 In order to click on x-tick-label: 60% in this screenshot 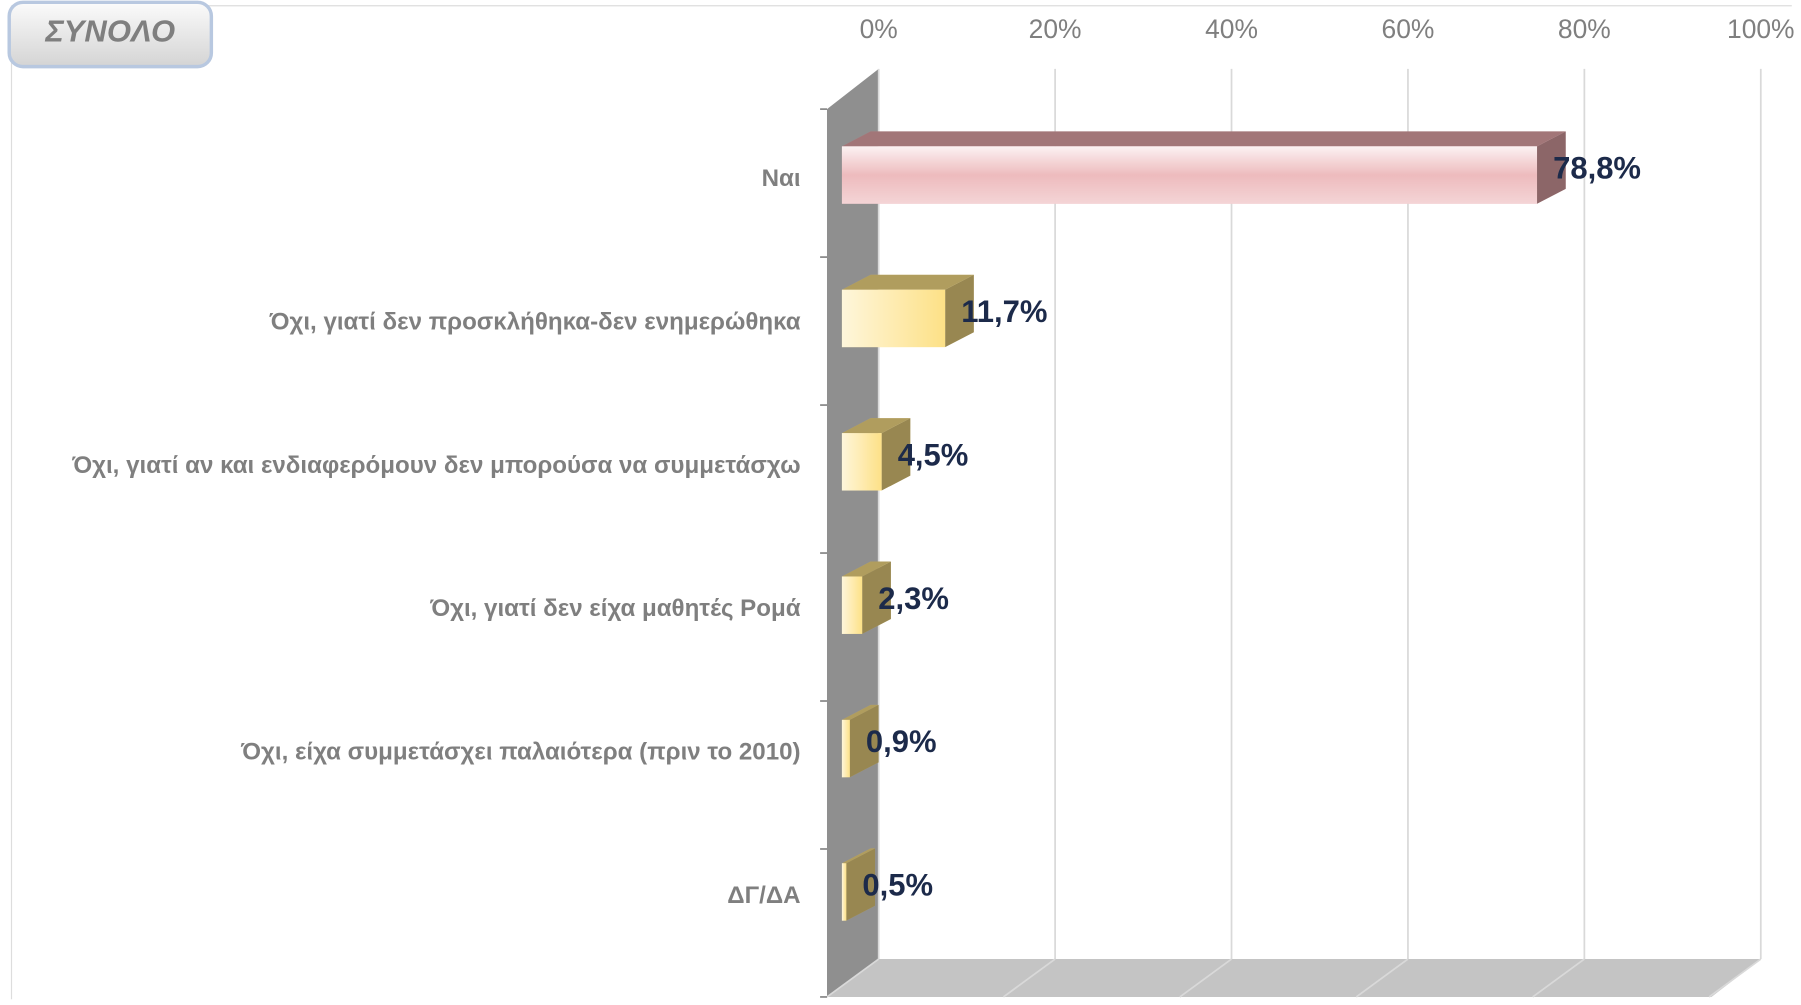, I will do `click(1408, 29)`.